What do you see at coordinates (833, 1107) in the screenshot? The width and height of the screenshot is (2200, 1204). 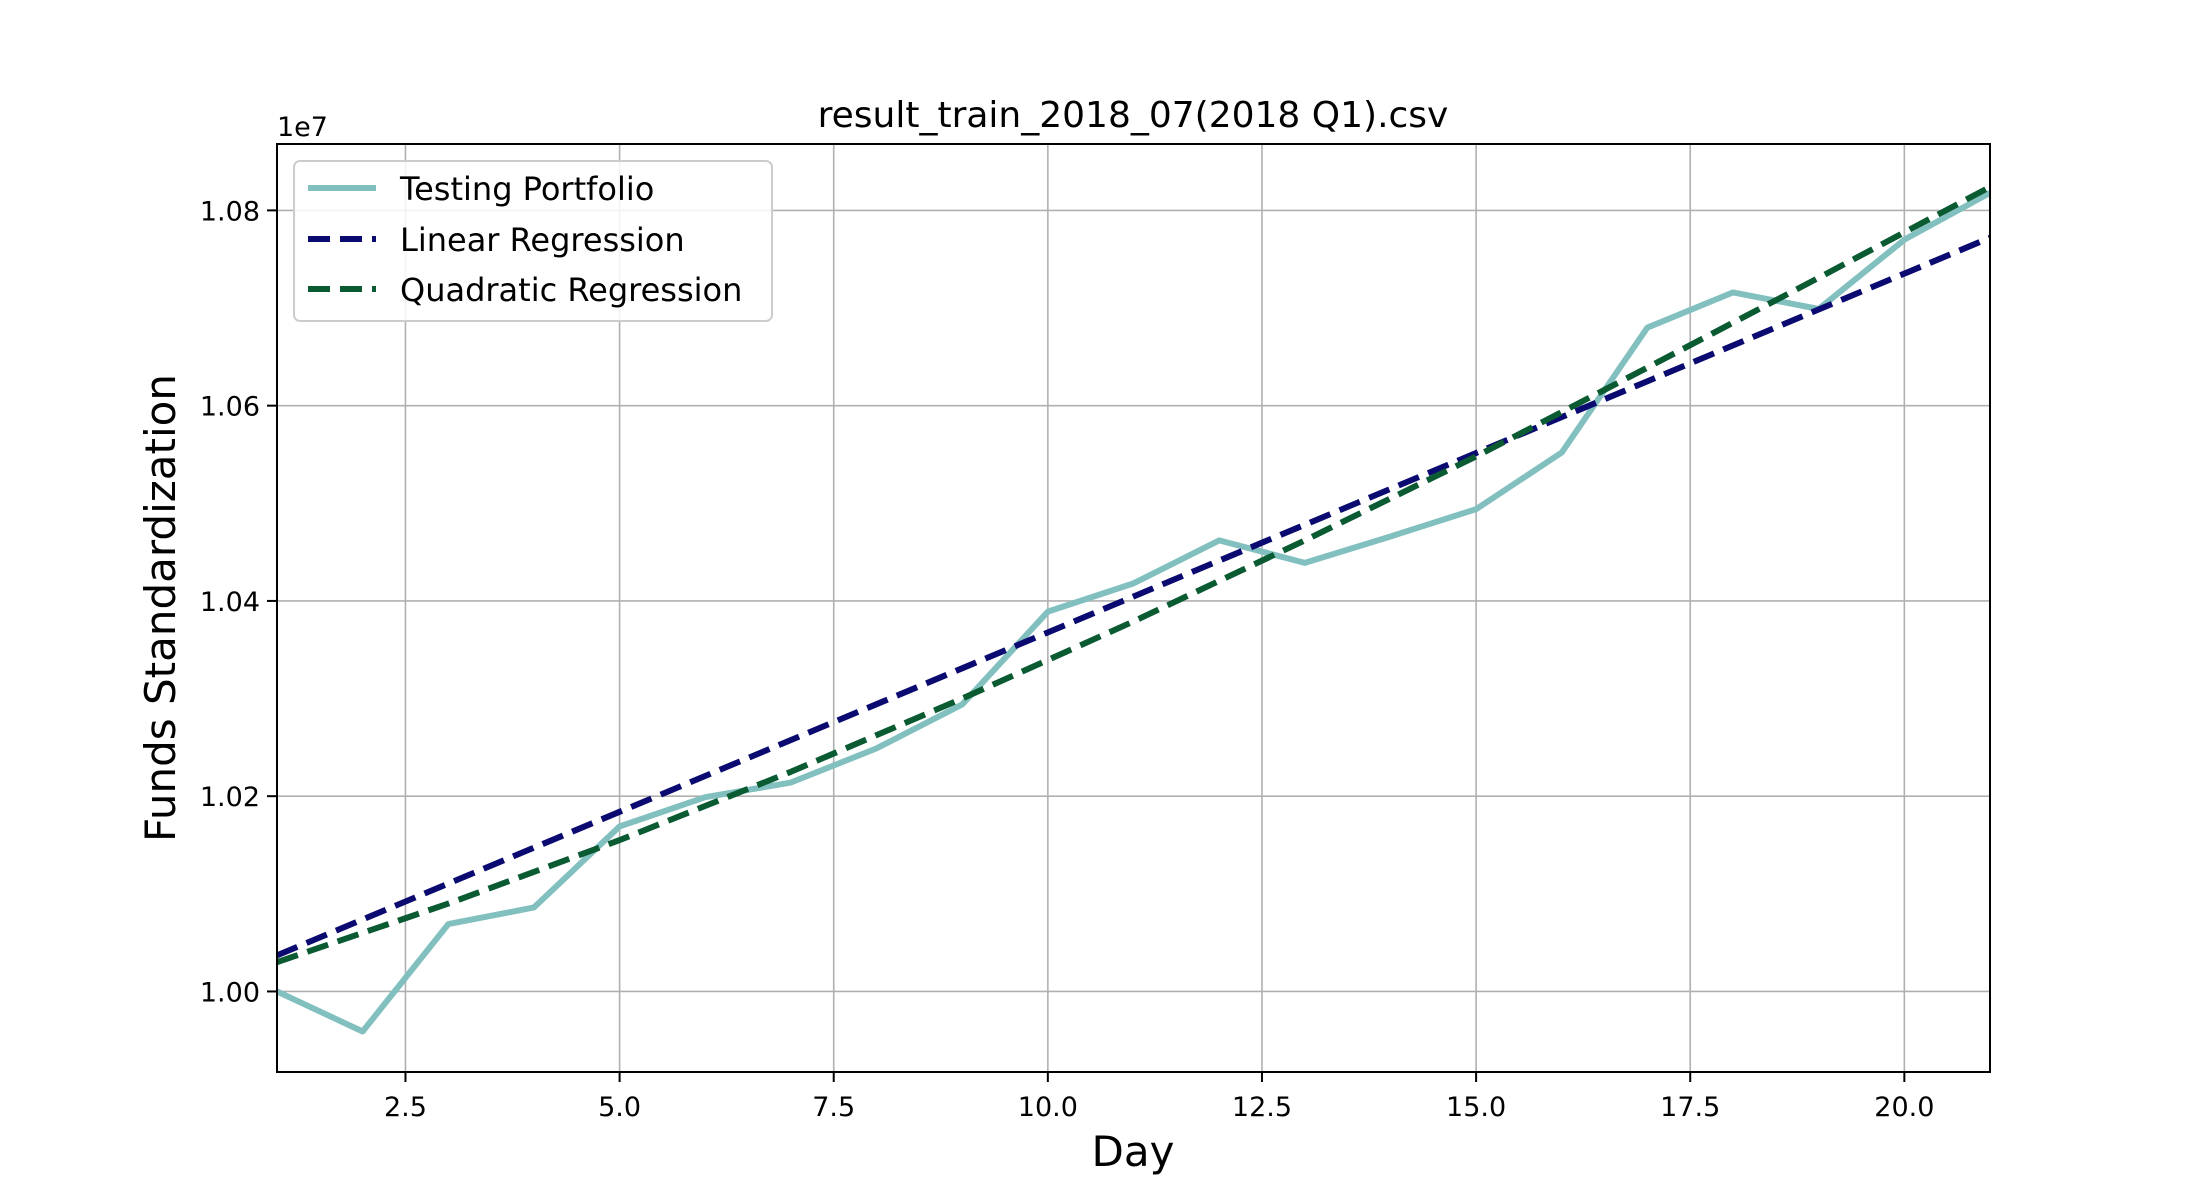 I see `x-tick-label: 7.5` at bounding box center [833, 1107].